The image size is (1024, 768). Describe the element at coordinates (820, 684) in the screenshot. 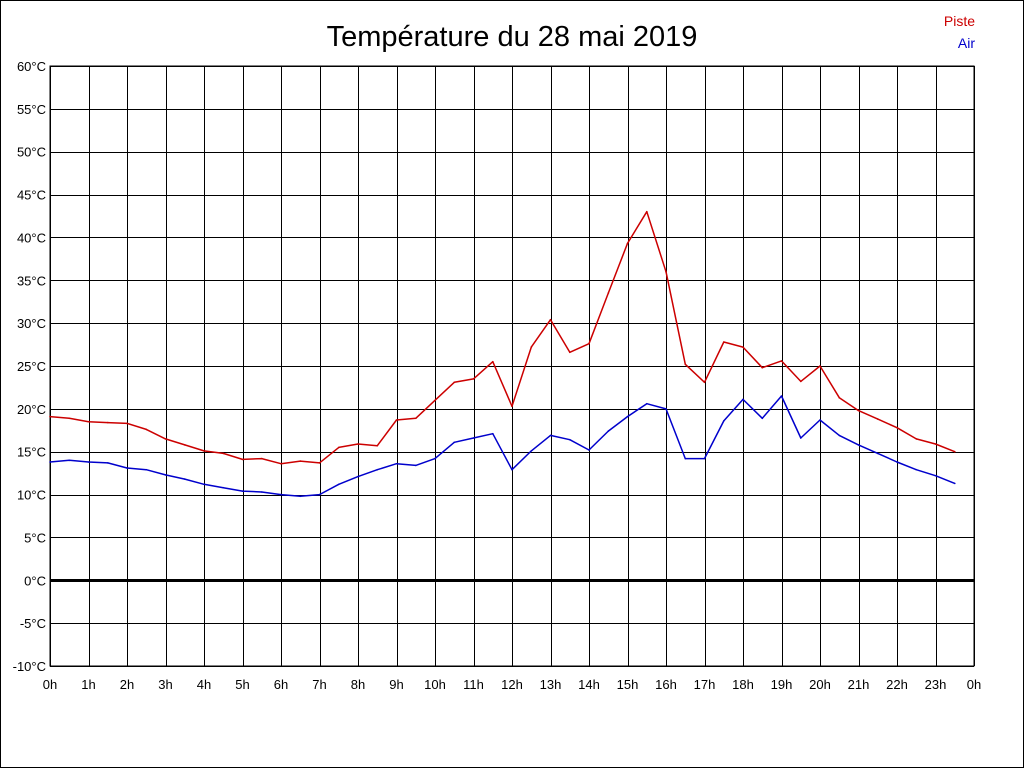

I see `x-tick-label: 20h` at that location.